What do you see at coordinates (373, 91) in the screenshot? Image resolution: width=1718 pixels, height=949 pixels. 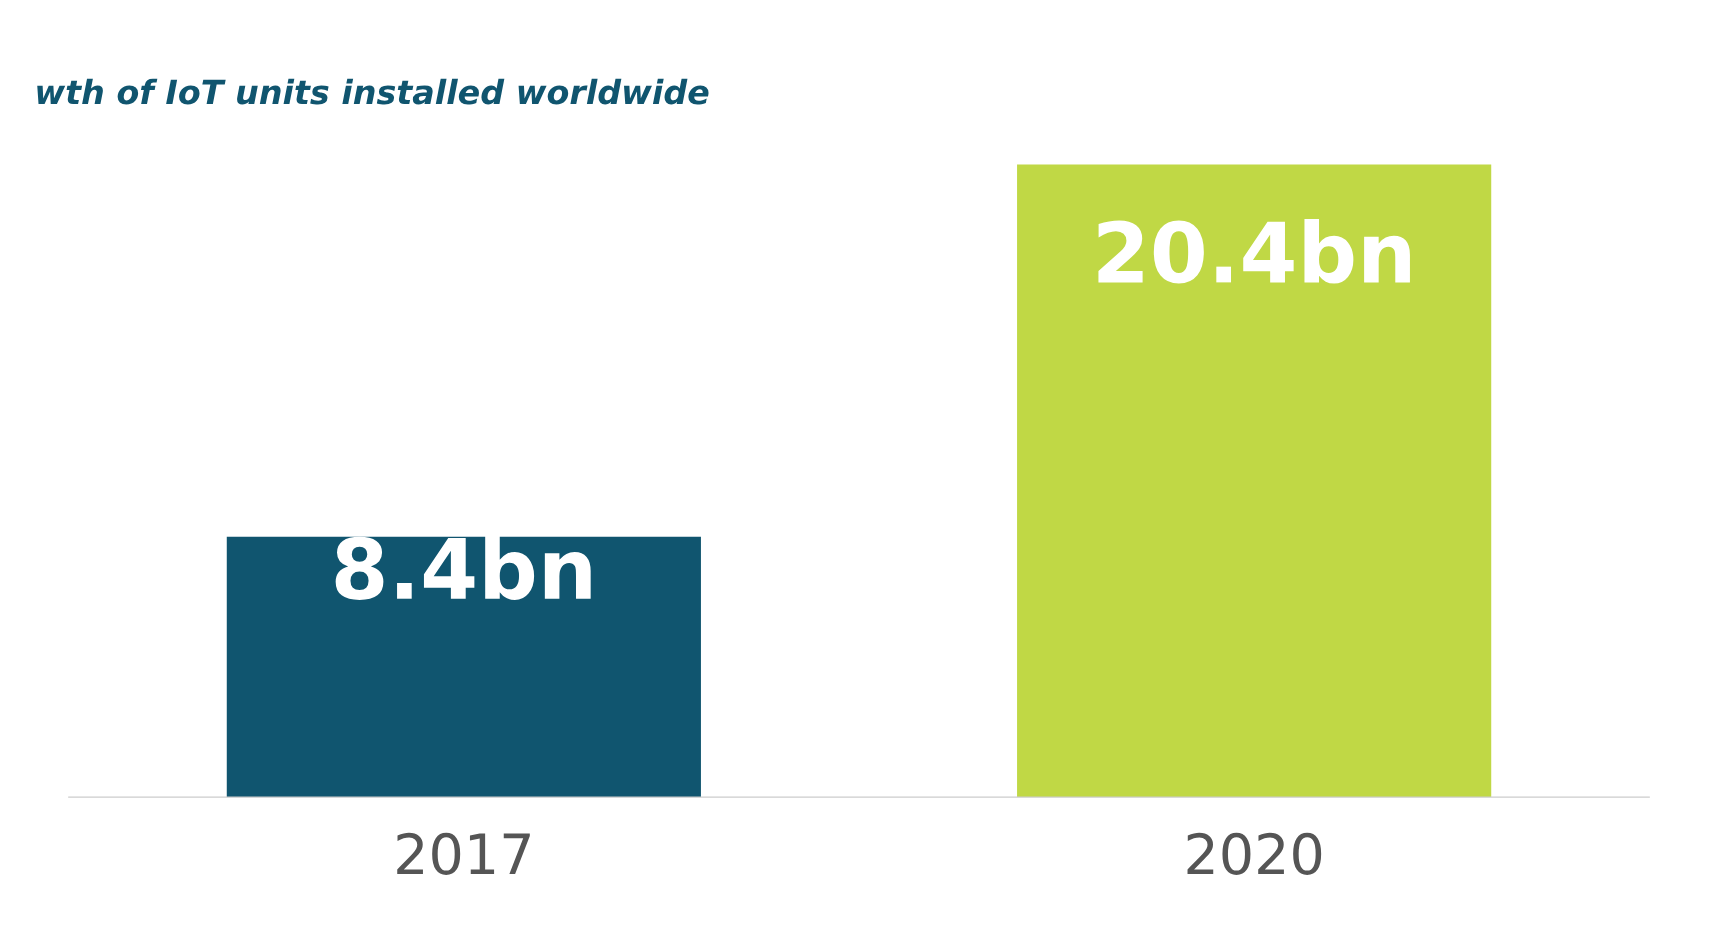 I see `chart-title: wth of IoT units installed worldwide` at bounding box center [373, 91].